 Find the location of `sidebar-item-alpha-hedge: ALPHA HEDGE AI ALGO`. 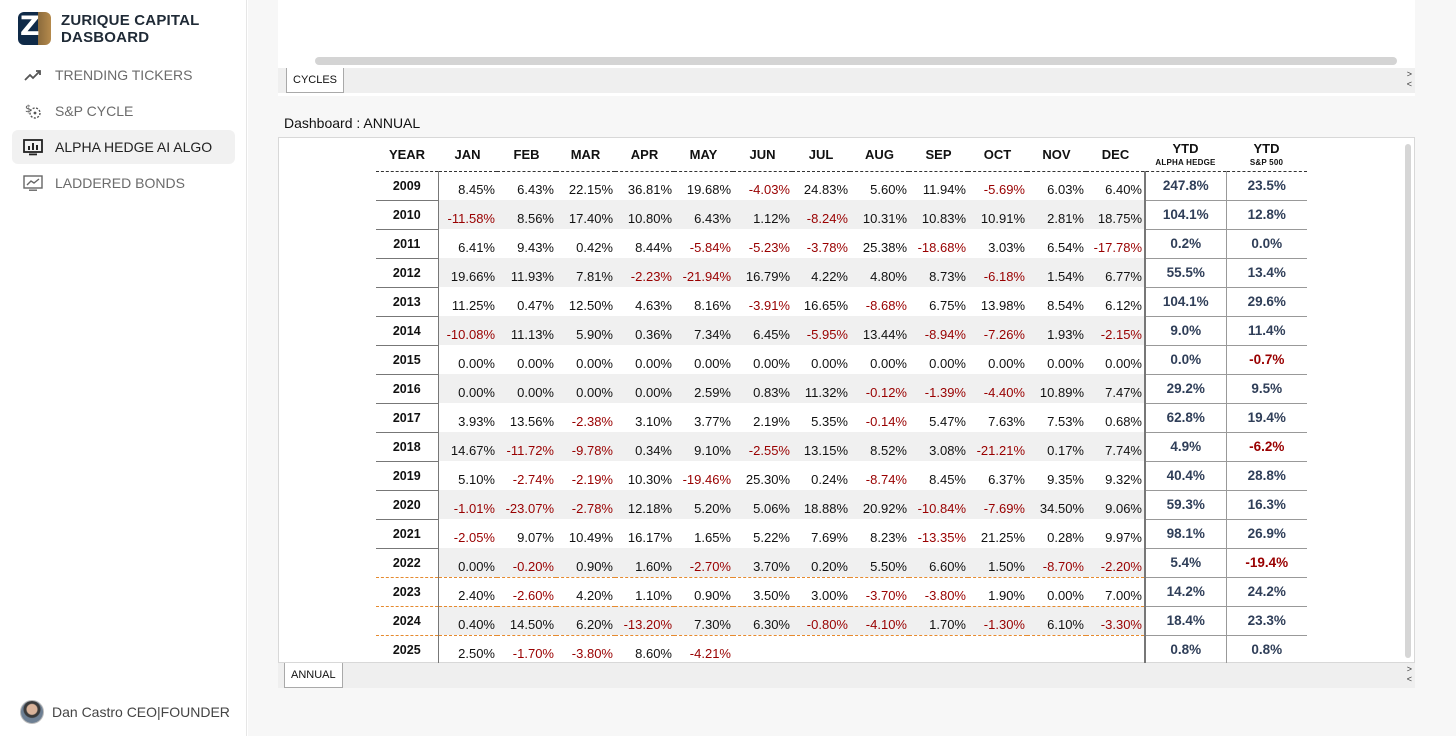

sidebar-item-alpha-hedge: ALPHA HEDGE AI ALGO is located at coordinates (123, 147).